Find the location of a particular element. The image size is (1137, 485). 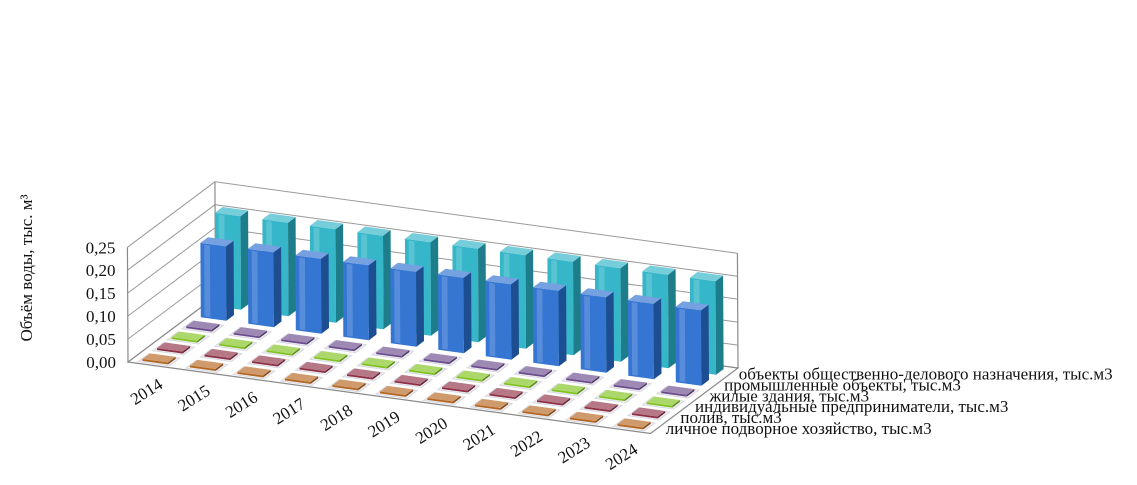

y-tick-label: 0,20 is located at coordinates (101, 270).